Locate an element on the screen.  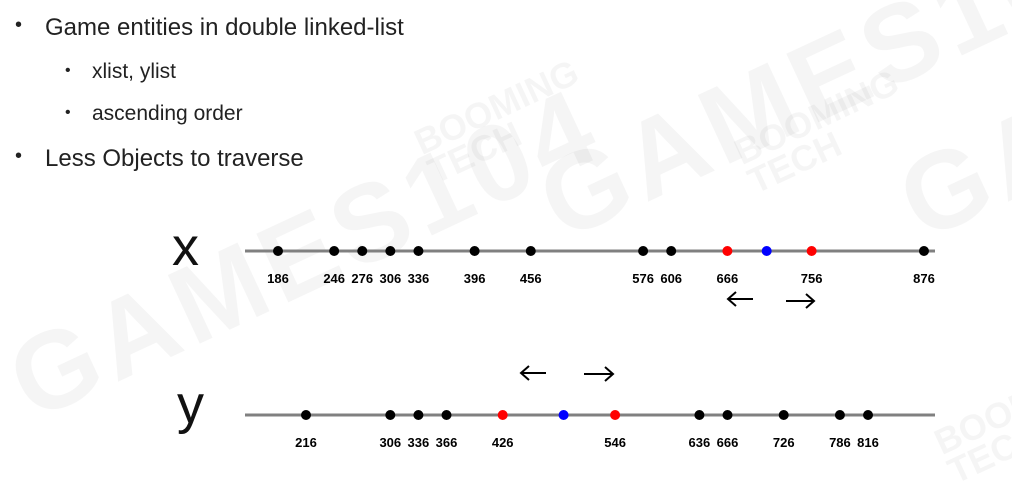
point-value-label: 576 is located at coordinates (643, 278).